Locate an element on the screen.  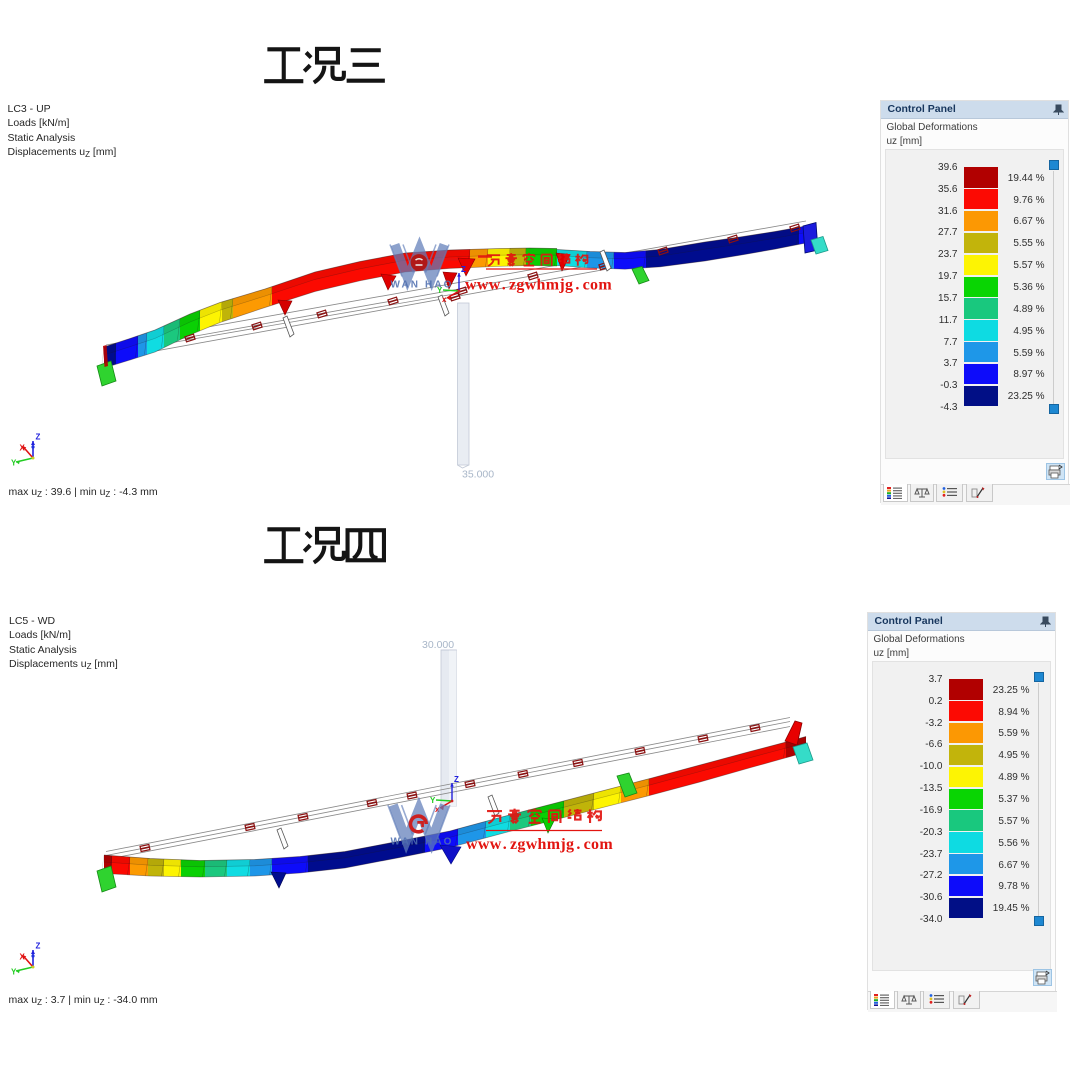
svg-text: 30.000 is located at coordinates (438, 645).